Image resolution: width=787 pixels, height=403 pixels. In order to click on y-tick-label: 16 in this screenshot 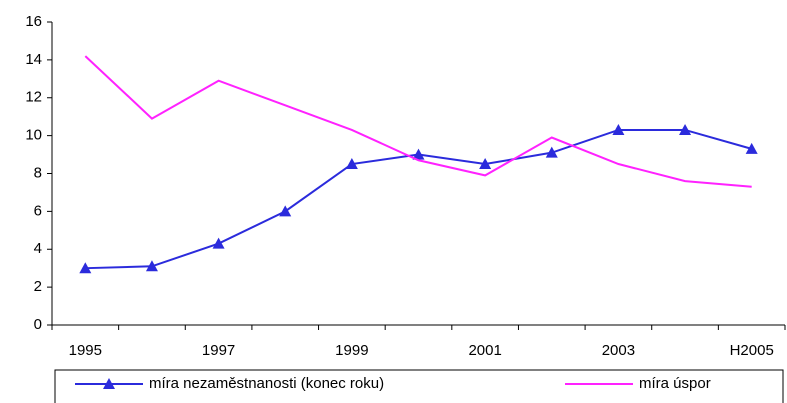, I will do `click(33, 21)`.